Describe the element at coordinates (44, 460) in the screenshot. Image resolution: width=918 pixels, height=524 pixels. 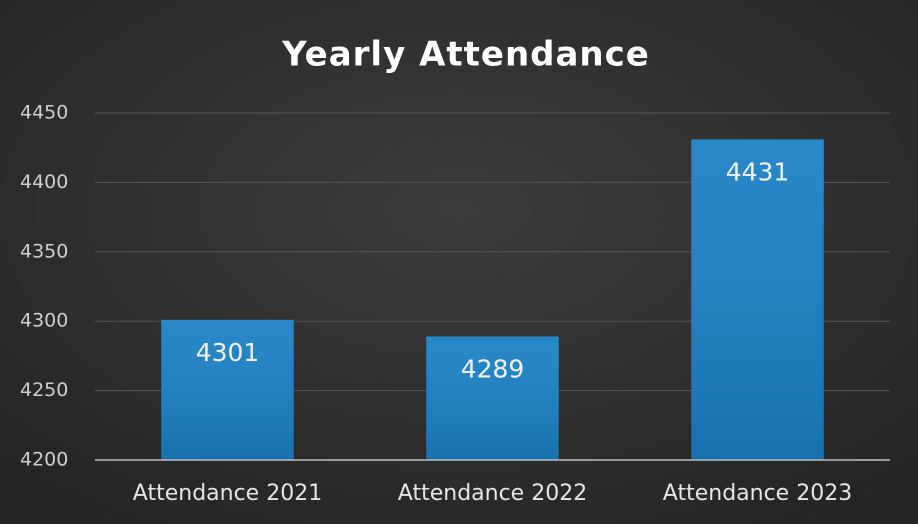
I see `y-tick-label: 4200` at that location.